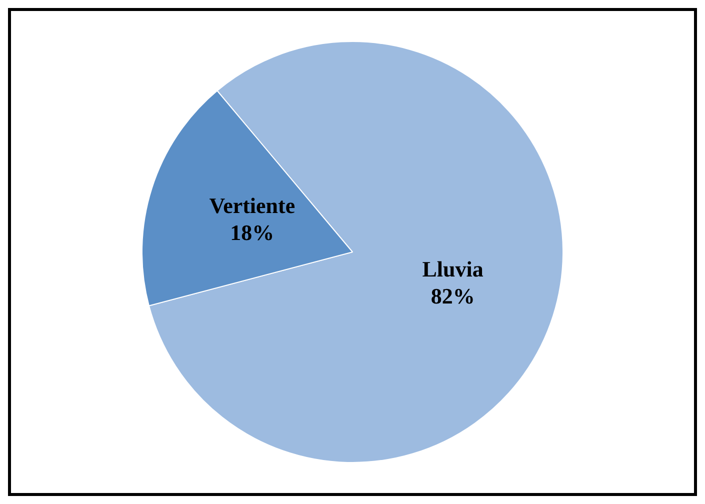 Image resolution: width=705 pixels, height=504 pixels. What do you see at coordinates (252, 205) in the screenshot?
I see `slice-label: Vertiente` at bounding box center [252, 205].